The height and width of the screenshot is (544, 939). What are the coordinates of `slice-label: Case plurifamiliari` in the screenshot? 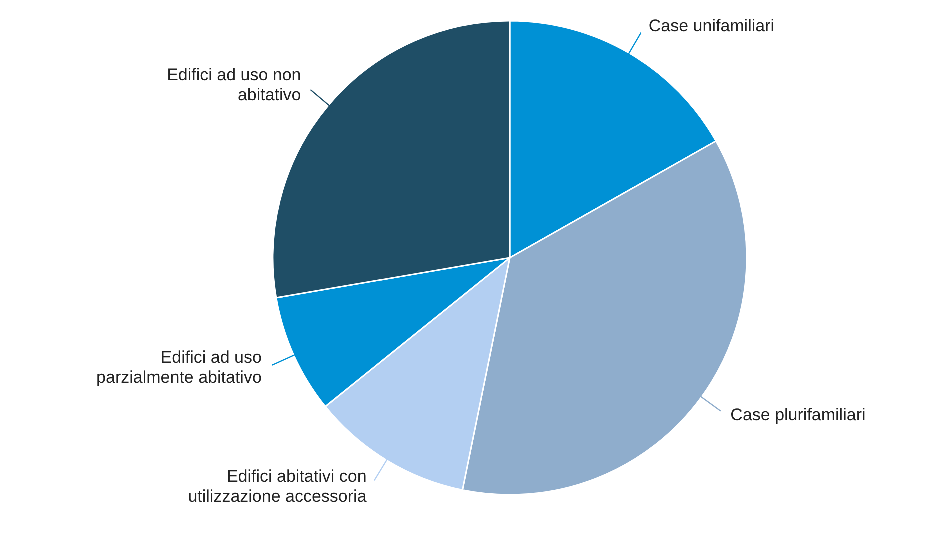 It's located at (798, 414).